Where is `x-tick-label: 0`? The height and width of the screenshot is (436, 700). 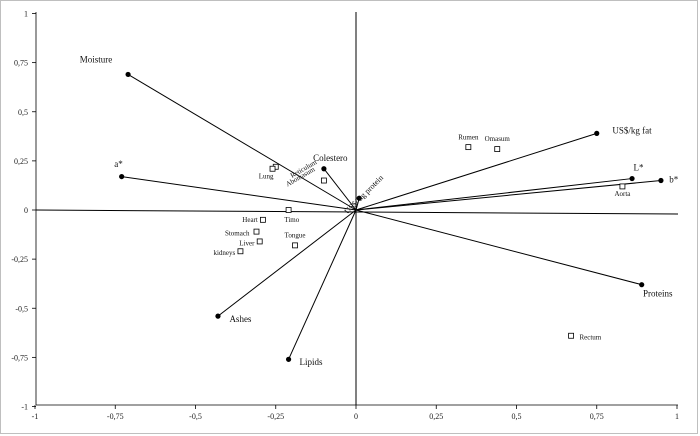 x-tick-label: 0 is located at coordinates (356, 416).